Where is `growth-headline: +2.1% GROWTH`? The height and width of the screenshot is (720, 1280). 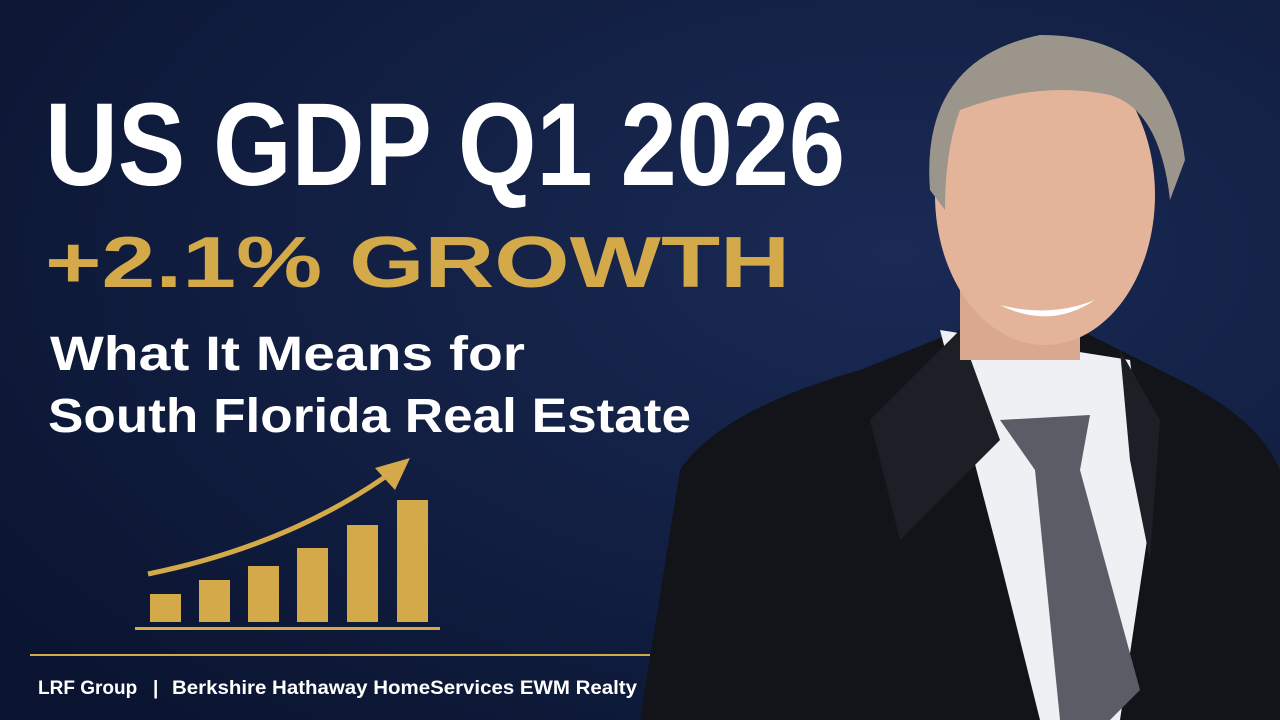 growth-headline: +2.1% GROWTH is located at coordinates (417, 263).